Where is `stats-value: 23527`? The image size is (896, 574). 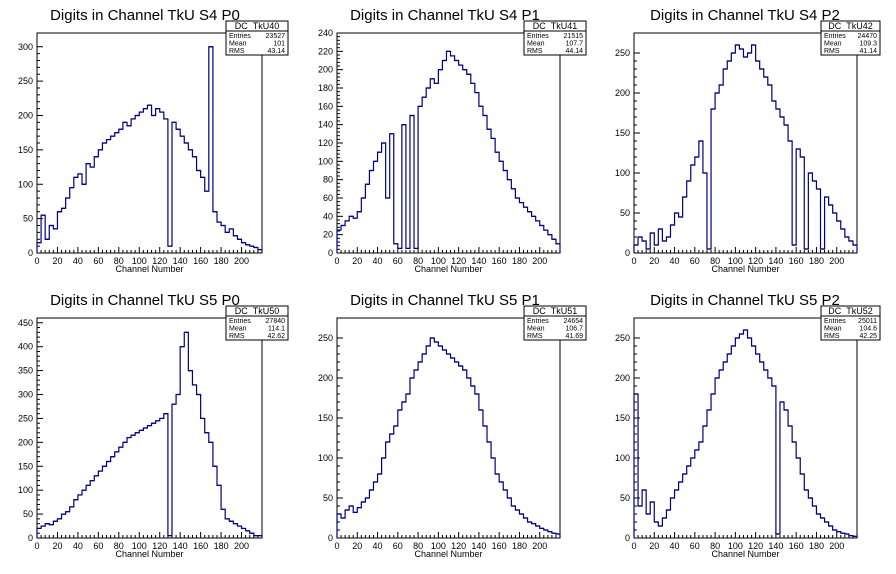
stats-value: 23527 is located at coordinates (276, 36).